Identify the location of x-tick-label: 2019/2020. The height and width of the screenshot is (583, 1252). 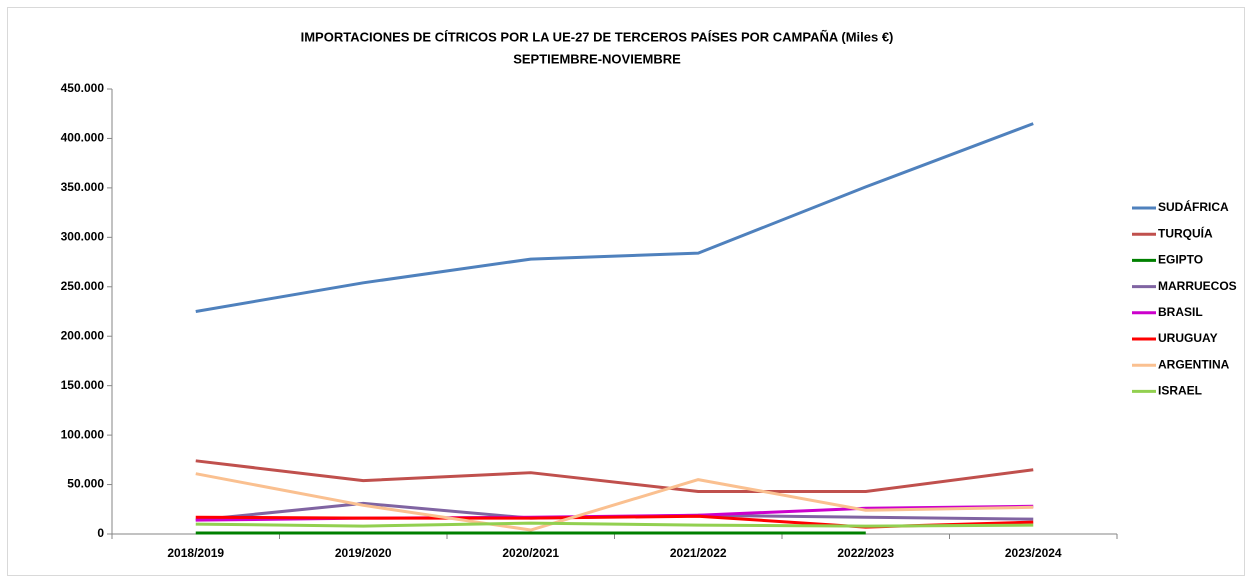
(363, 553).